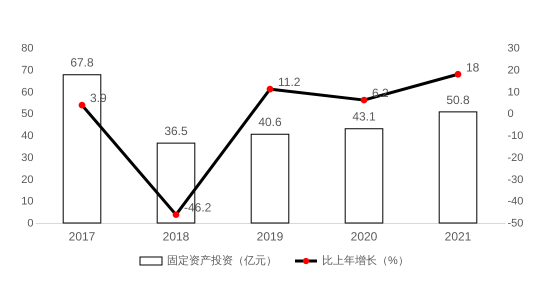  Describe the element at coordinates (514, 70) in the screenshot. I see `y2-tick-label: 20` at that location.